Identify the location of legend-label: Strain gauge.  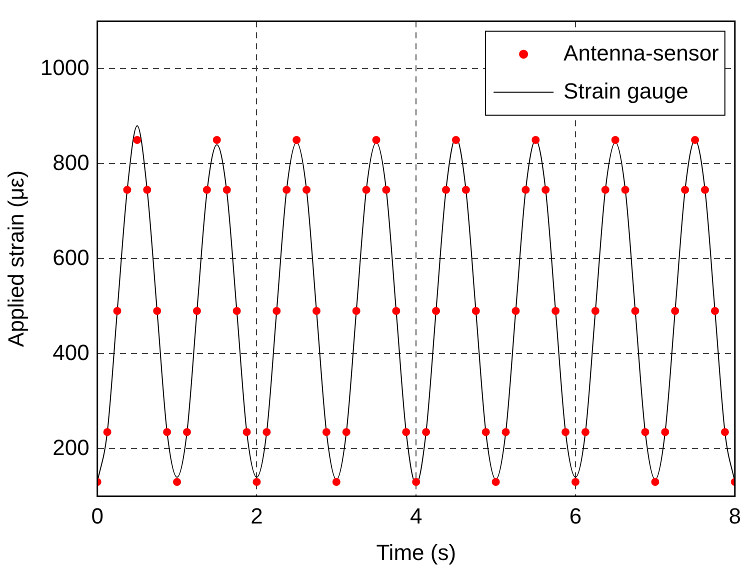
(626, 91).